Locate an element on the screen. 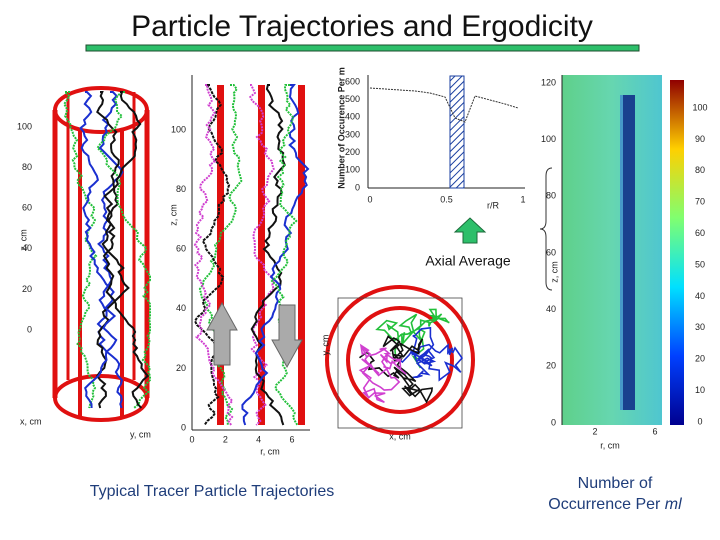 This screenshot has width=720, height=540. tick-label: 50 is located at coordinates (700, 264).